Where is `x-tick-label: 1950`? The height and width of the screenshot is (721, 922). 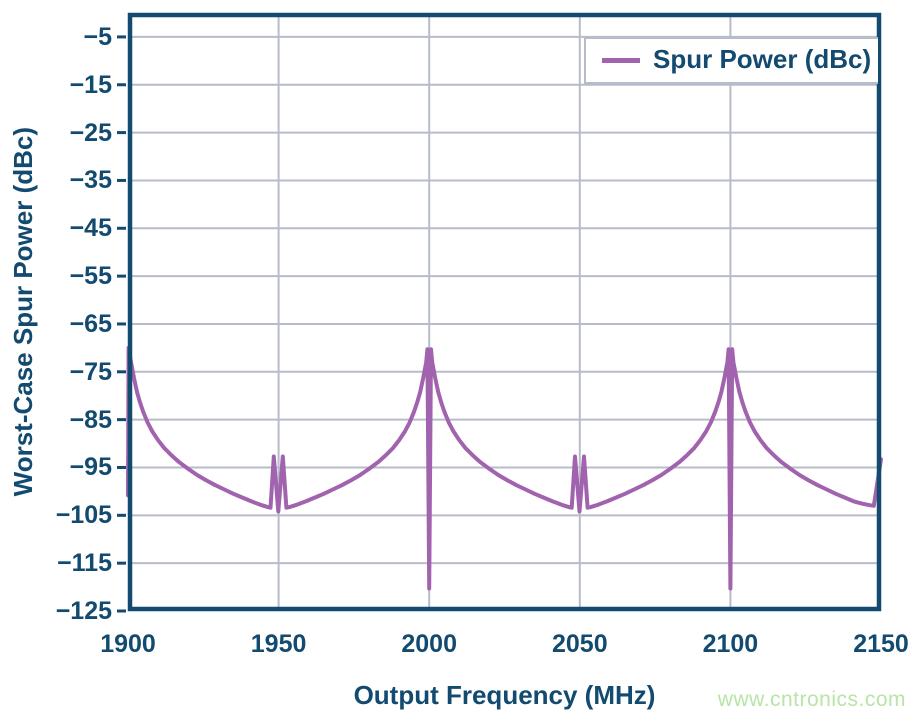 x-tick-label: 1950 is located at coordinates (278, 644).